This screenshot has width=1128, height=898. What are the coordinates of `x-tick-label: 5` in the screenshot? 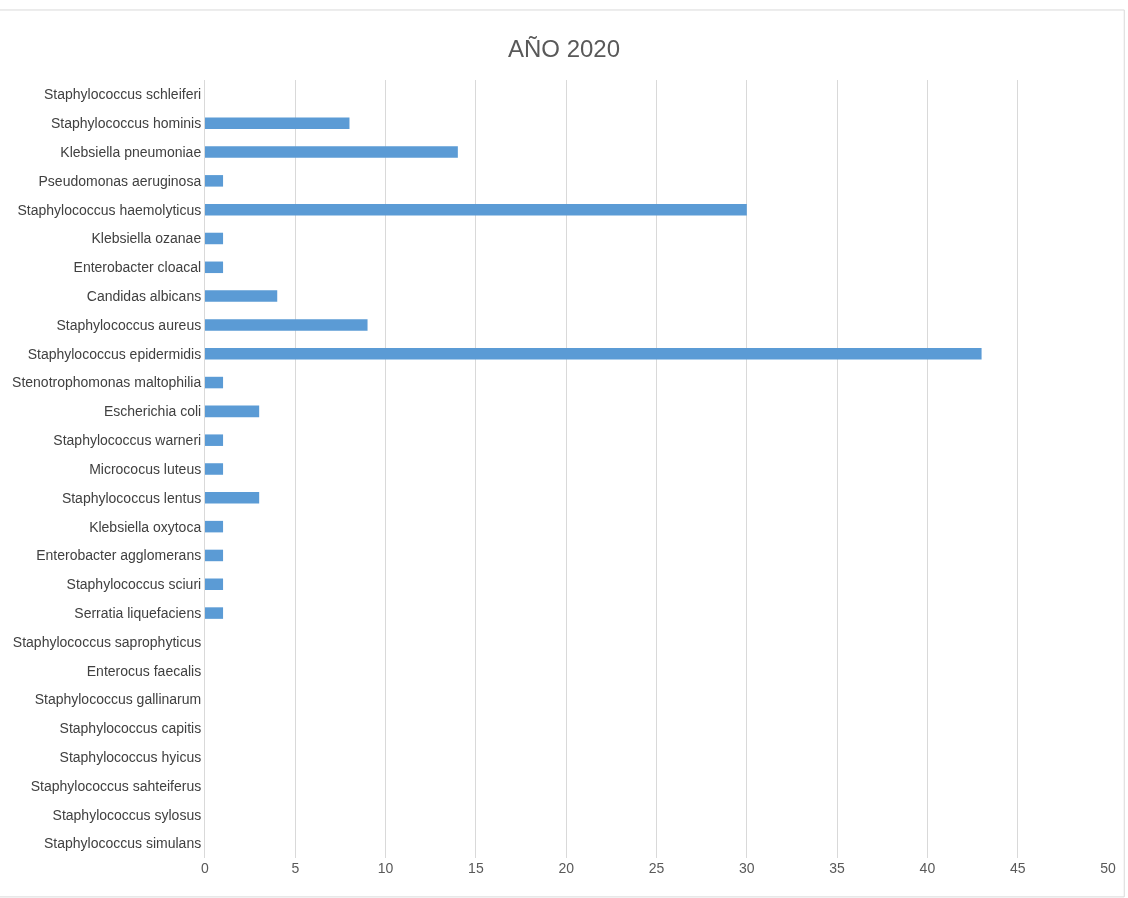 It's located at (295, 868).